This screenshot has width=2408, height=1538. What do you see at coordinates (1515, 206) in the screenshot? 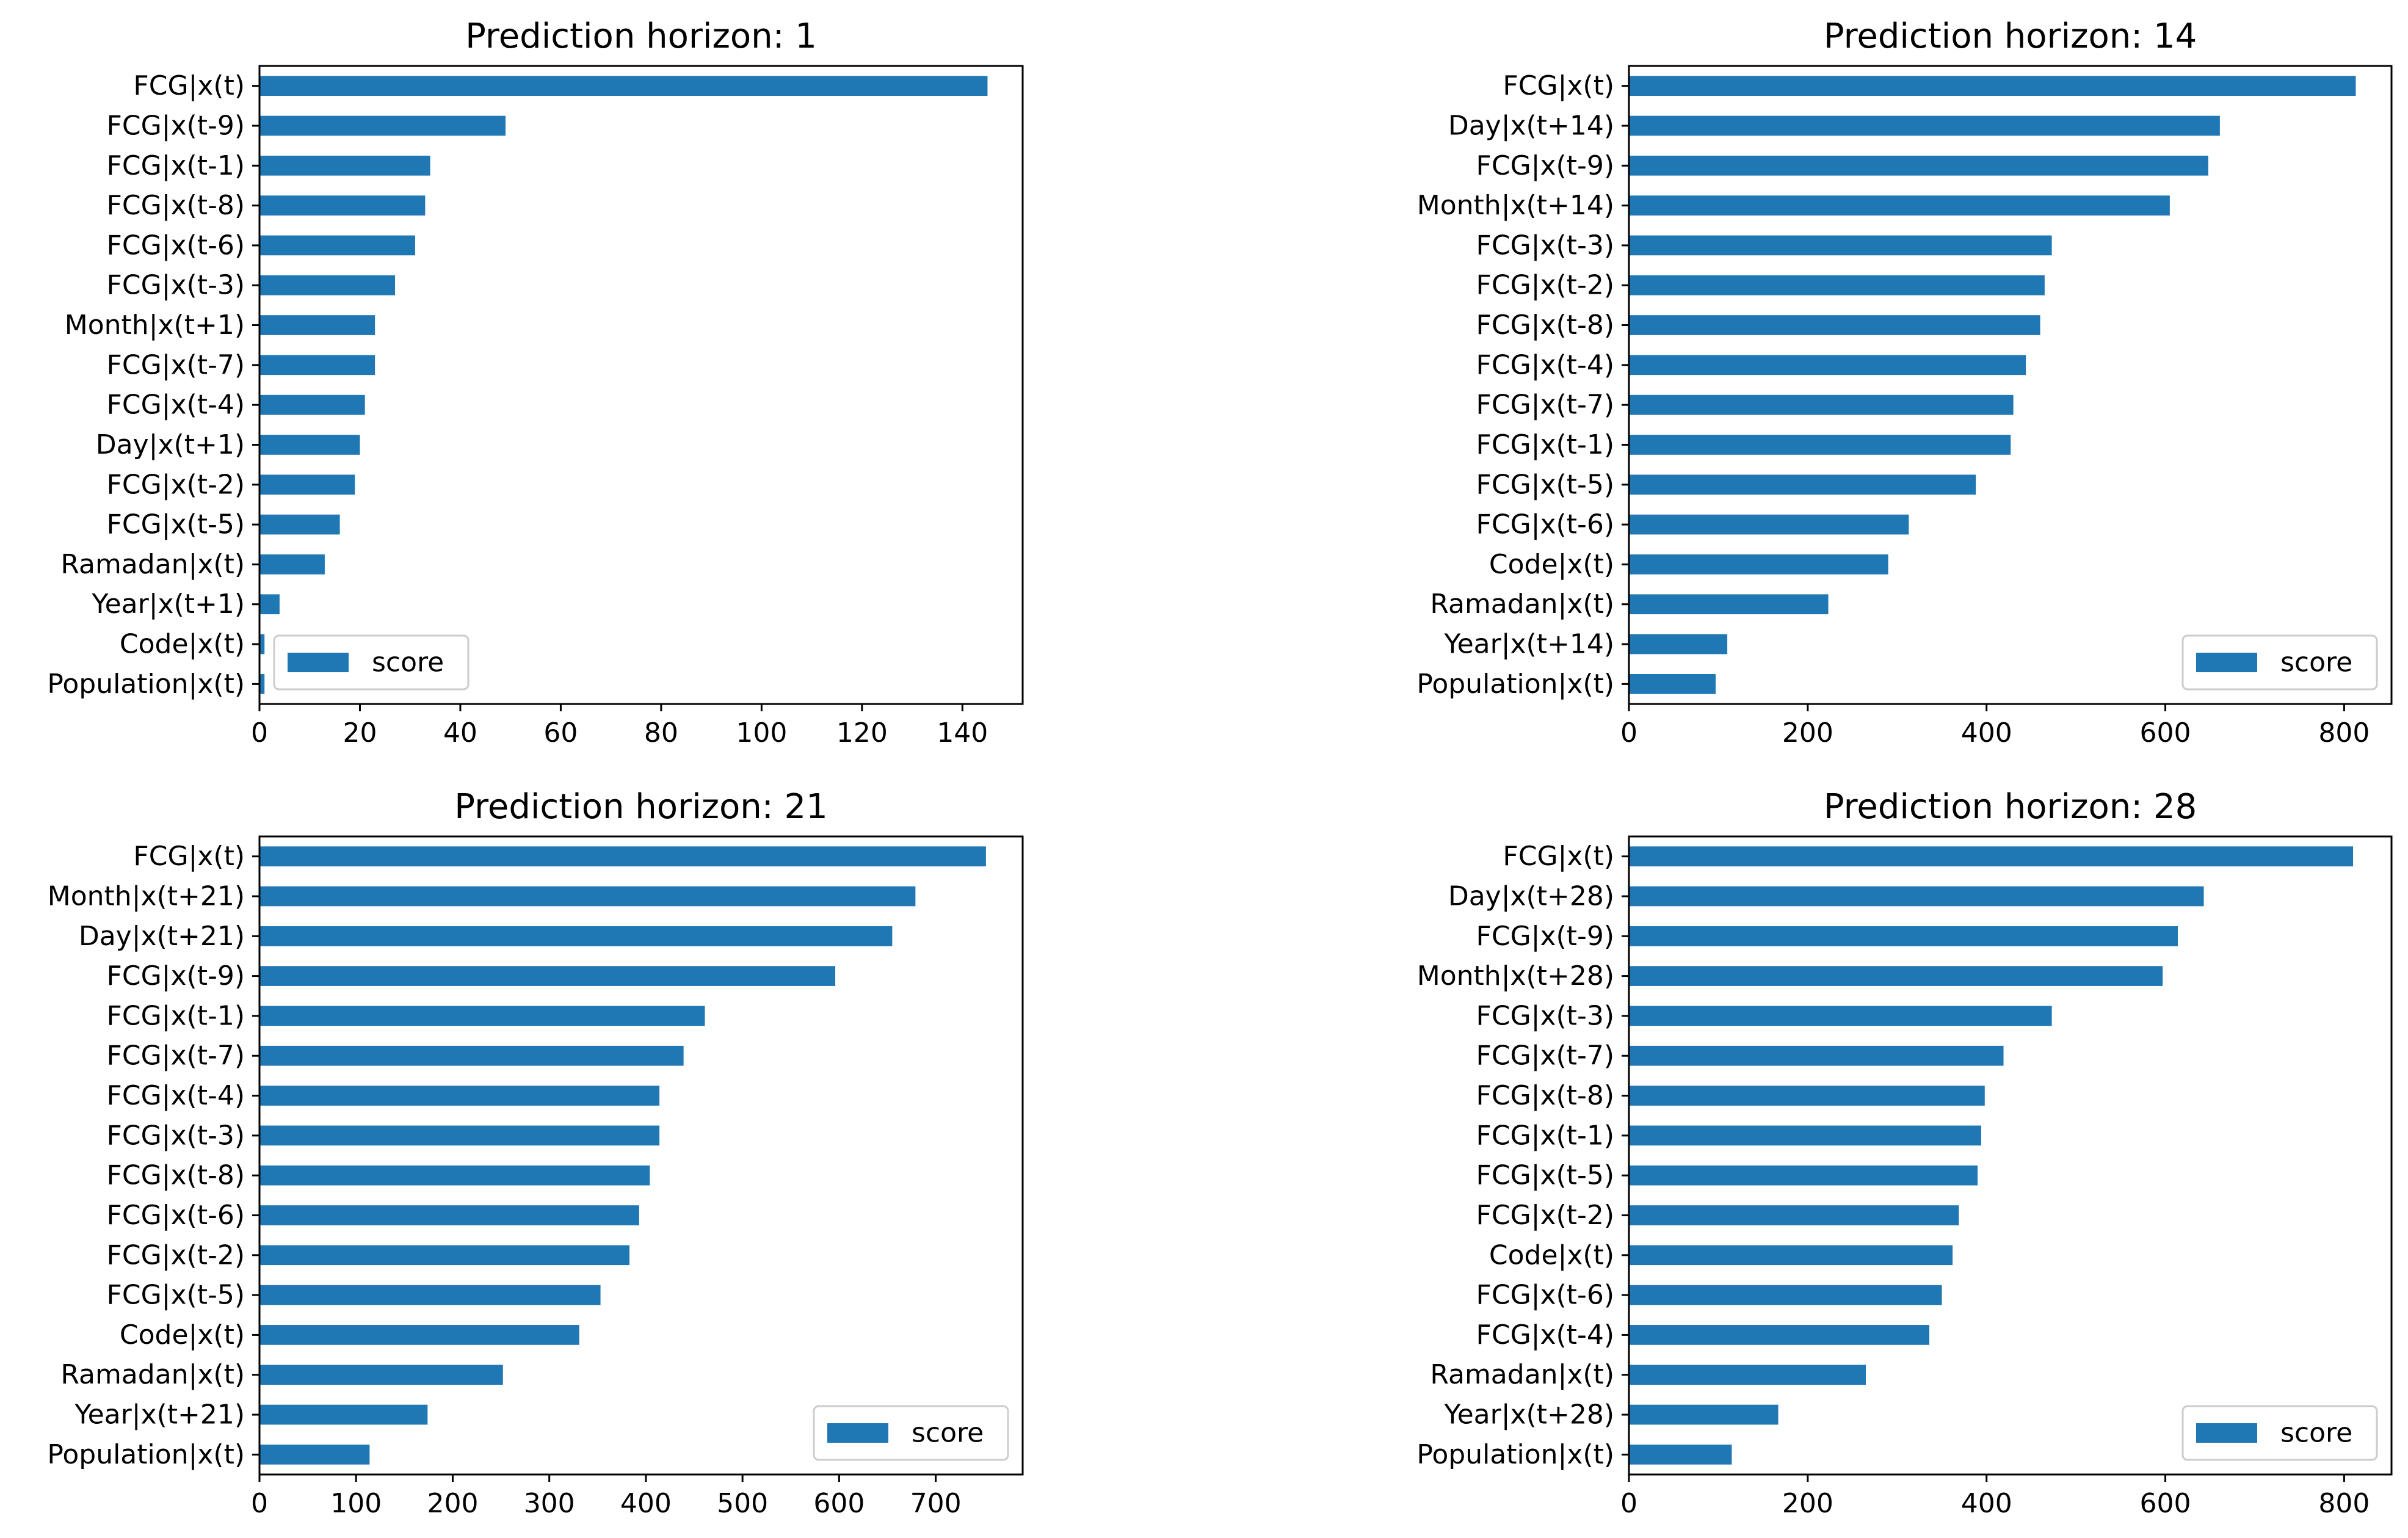
I see `category-label: Month|x(t+14)` at bounding box center [1515, 206].